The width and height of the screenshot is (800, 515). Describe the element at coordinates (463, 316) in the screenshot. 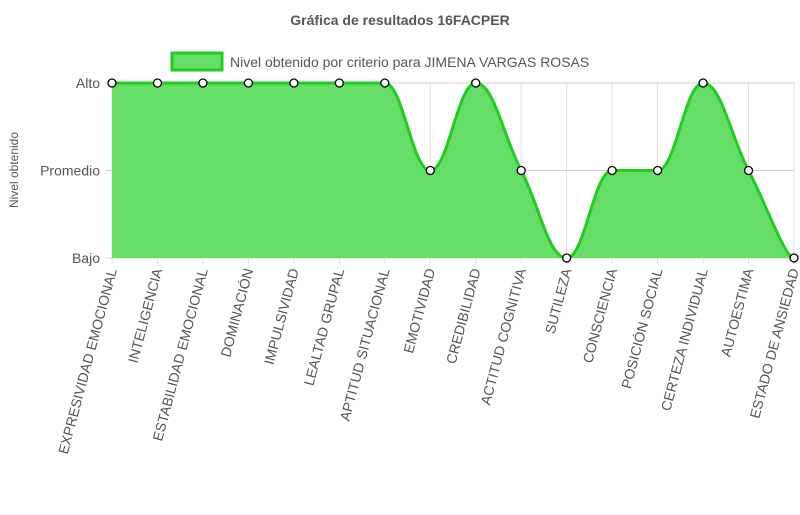

I see `x-tick-label: CREDIBILIDAD` at that location.